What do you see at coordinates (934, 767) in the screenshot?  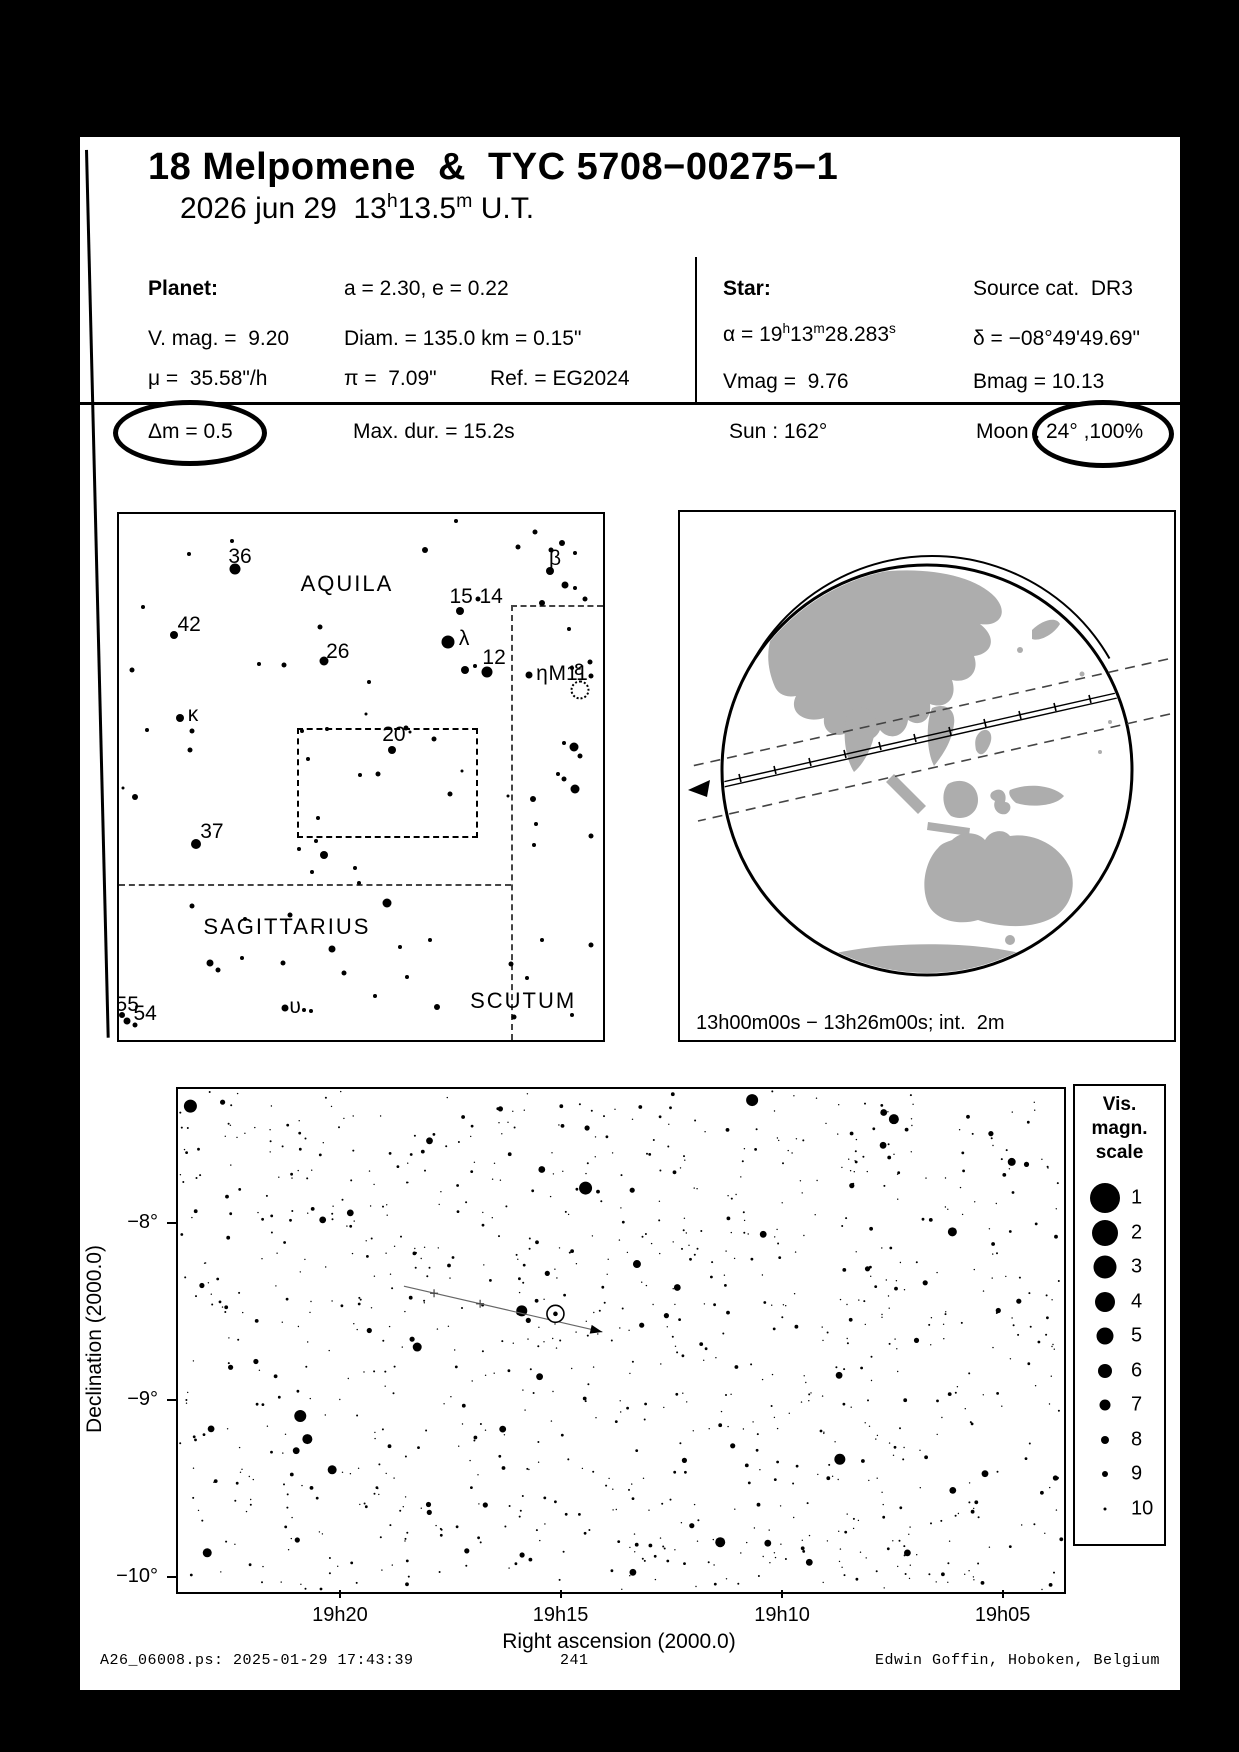 I see `track-limit-south` at bounding box center [934, 767].